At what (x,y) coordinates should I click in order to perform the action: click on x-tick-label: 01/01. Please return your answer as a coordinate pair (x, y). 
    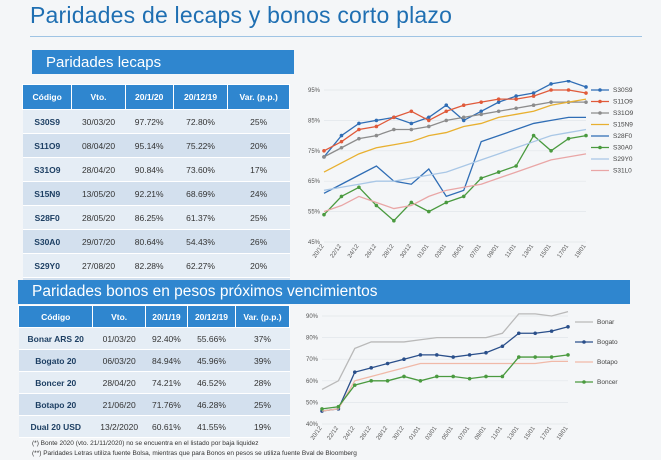
    Looking at the image, I should click on (416, 433).